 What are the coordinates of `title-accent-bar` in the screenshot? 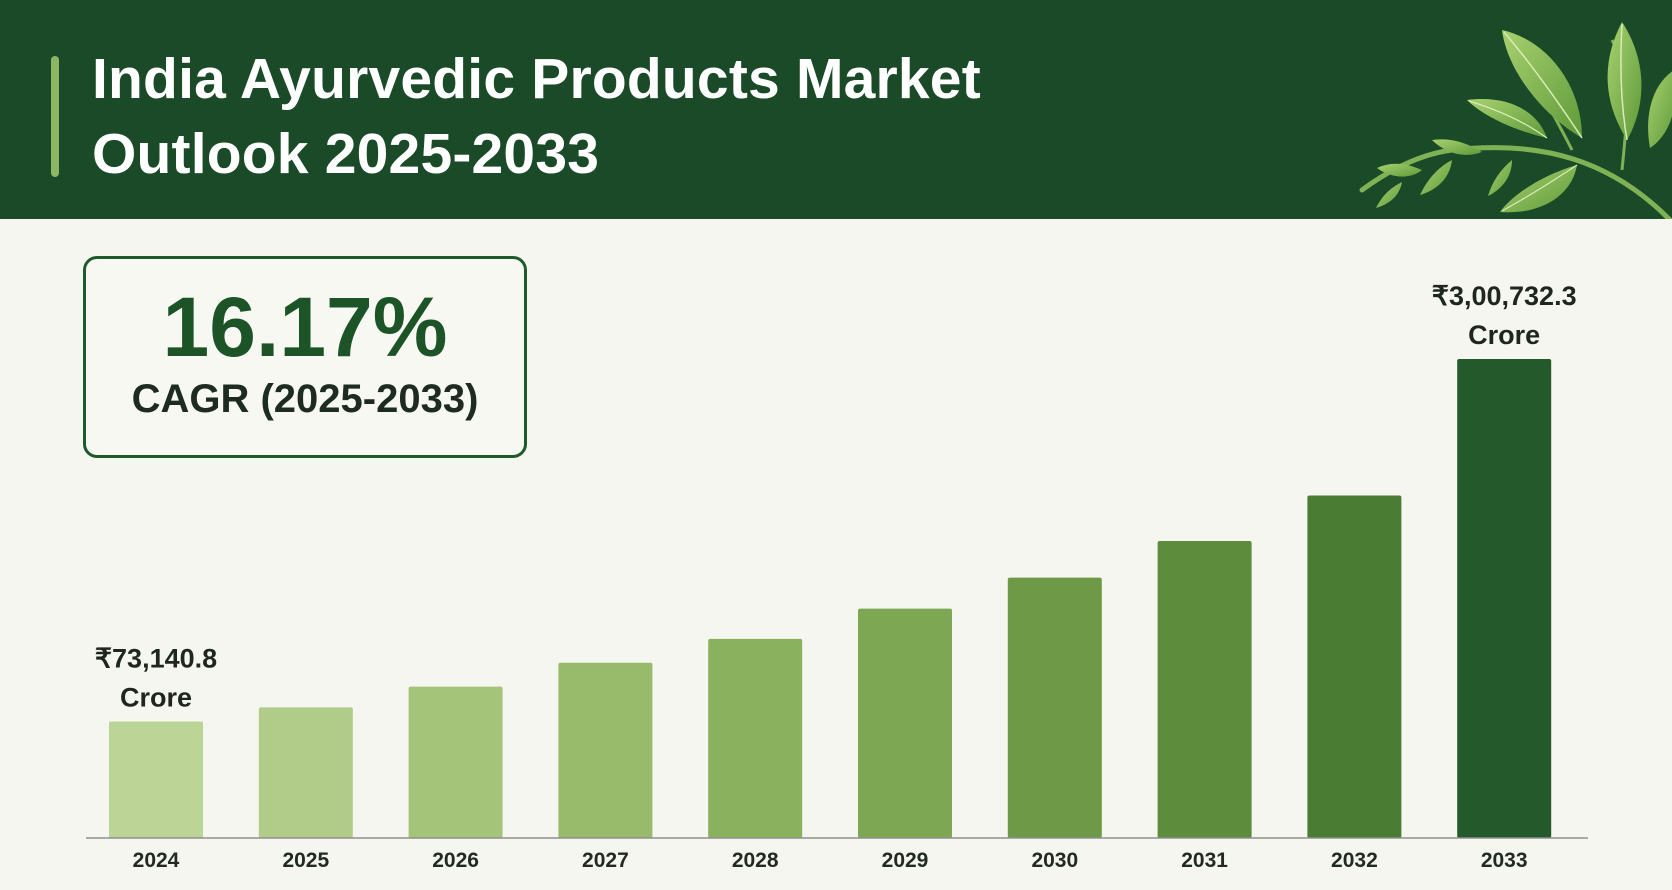 It's located at (55, 116).